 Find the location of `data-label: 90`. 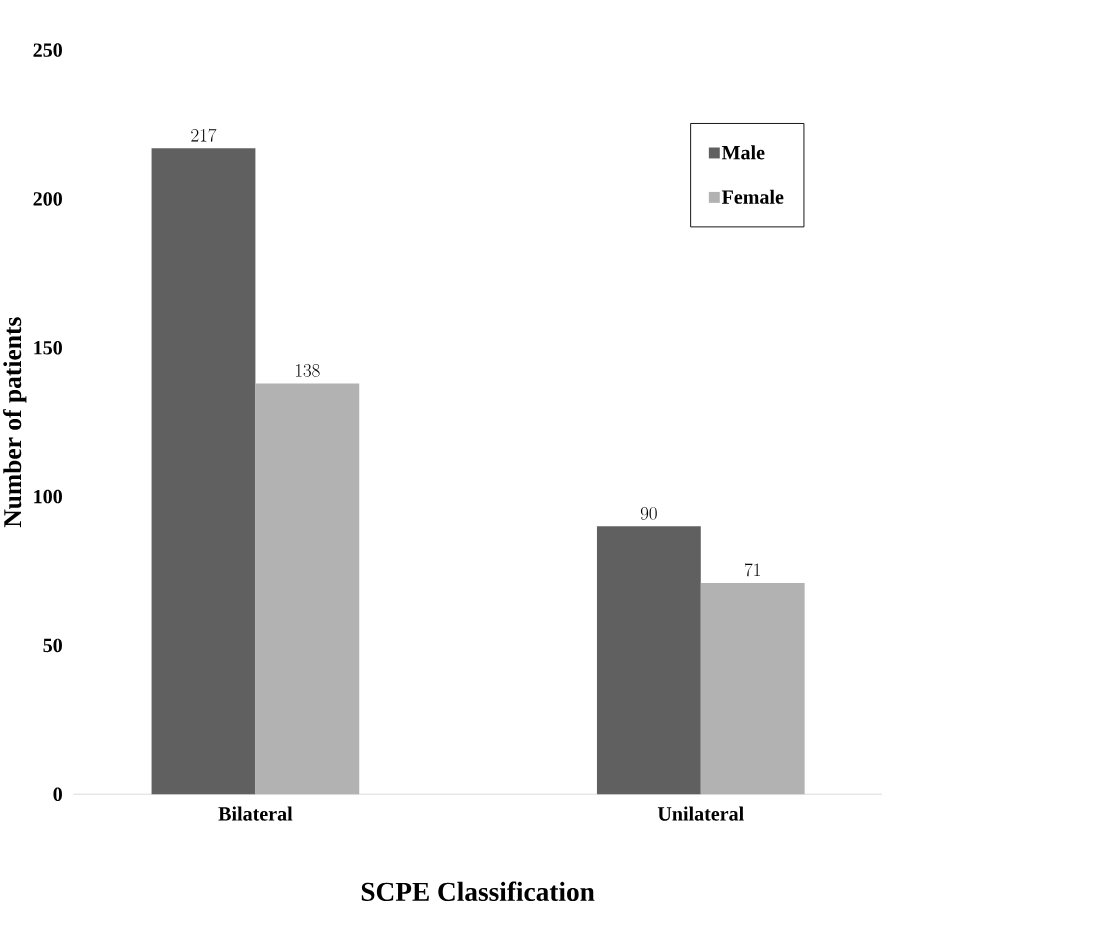

data-label: 90 is located at coordinates (648, 513).